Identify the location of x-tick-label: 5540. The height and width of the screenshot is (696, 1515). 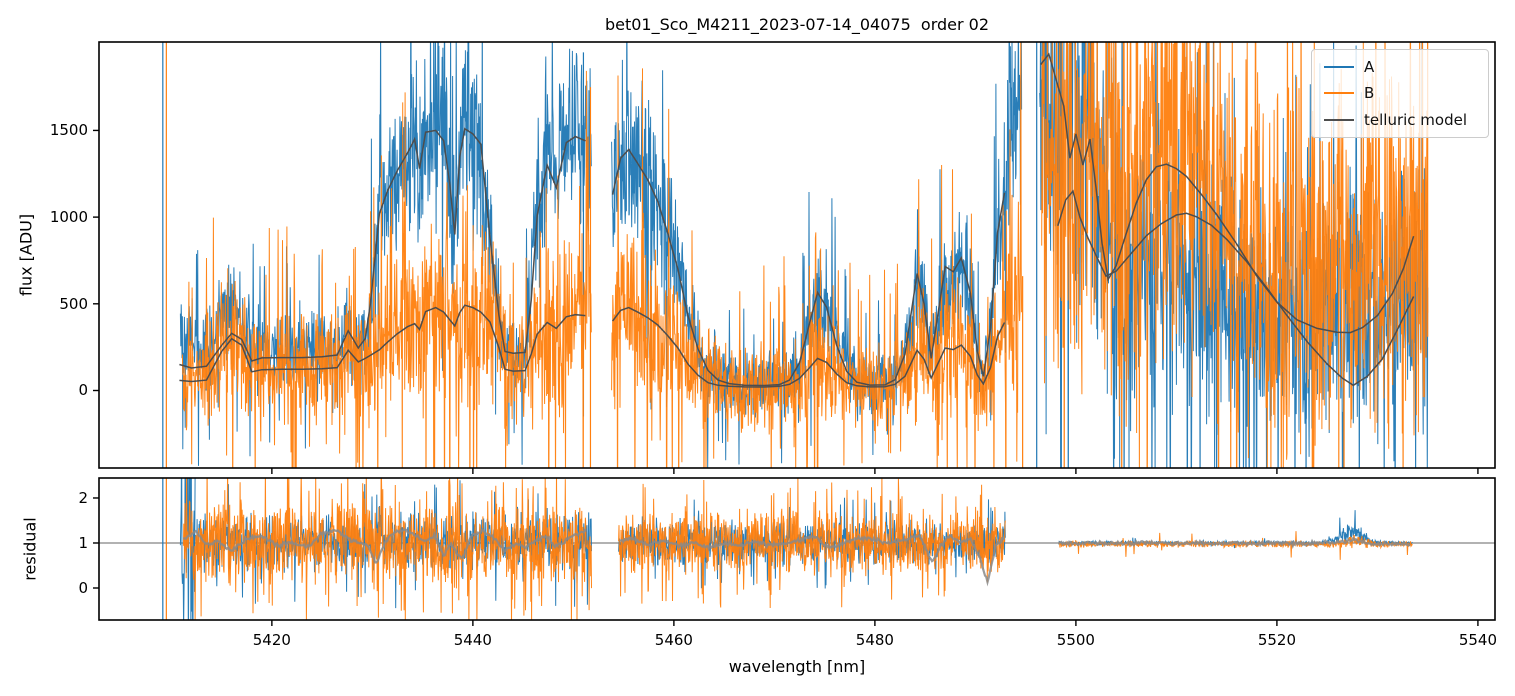
(1477, 640).